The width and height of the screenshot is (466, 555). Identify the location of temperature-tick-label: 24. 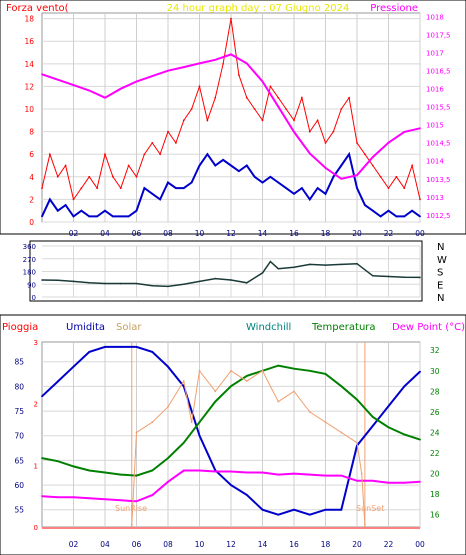
(435, 432).